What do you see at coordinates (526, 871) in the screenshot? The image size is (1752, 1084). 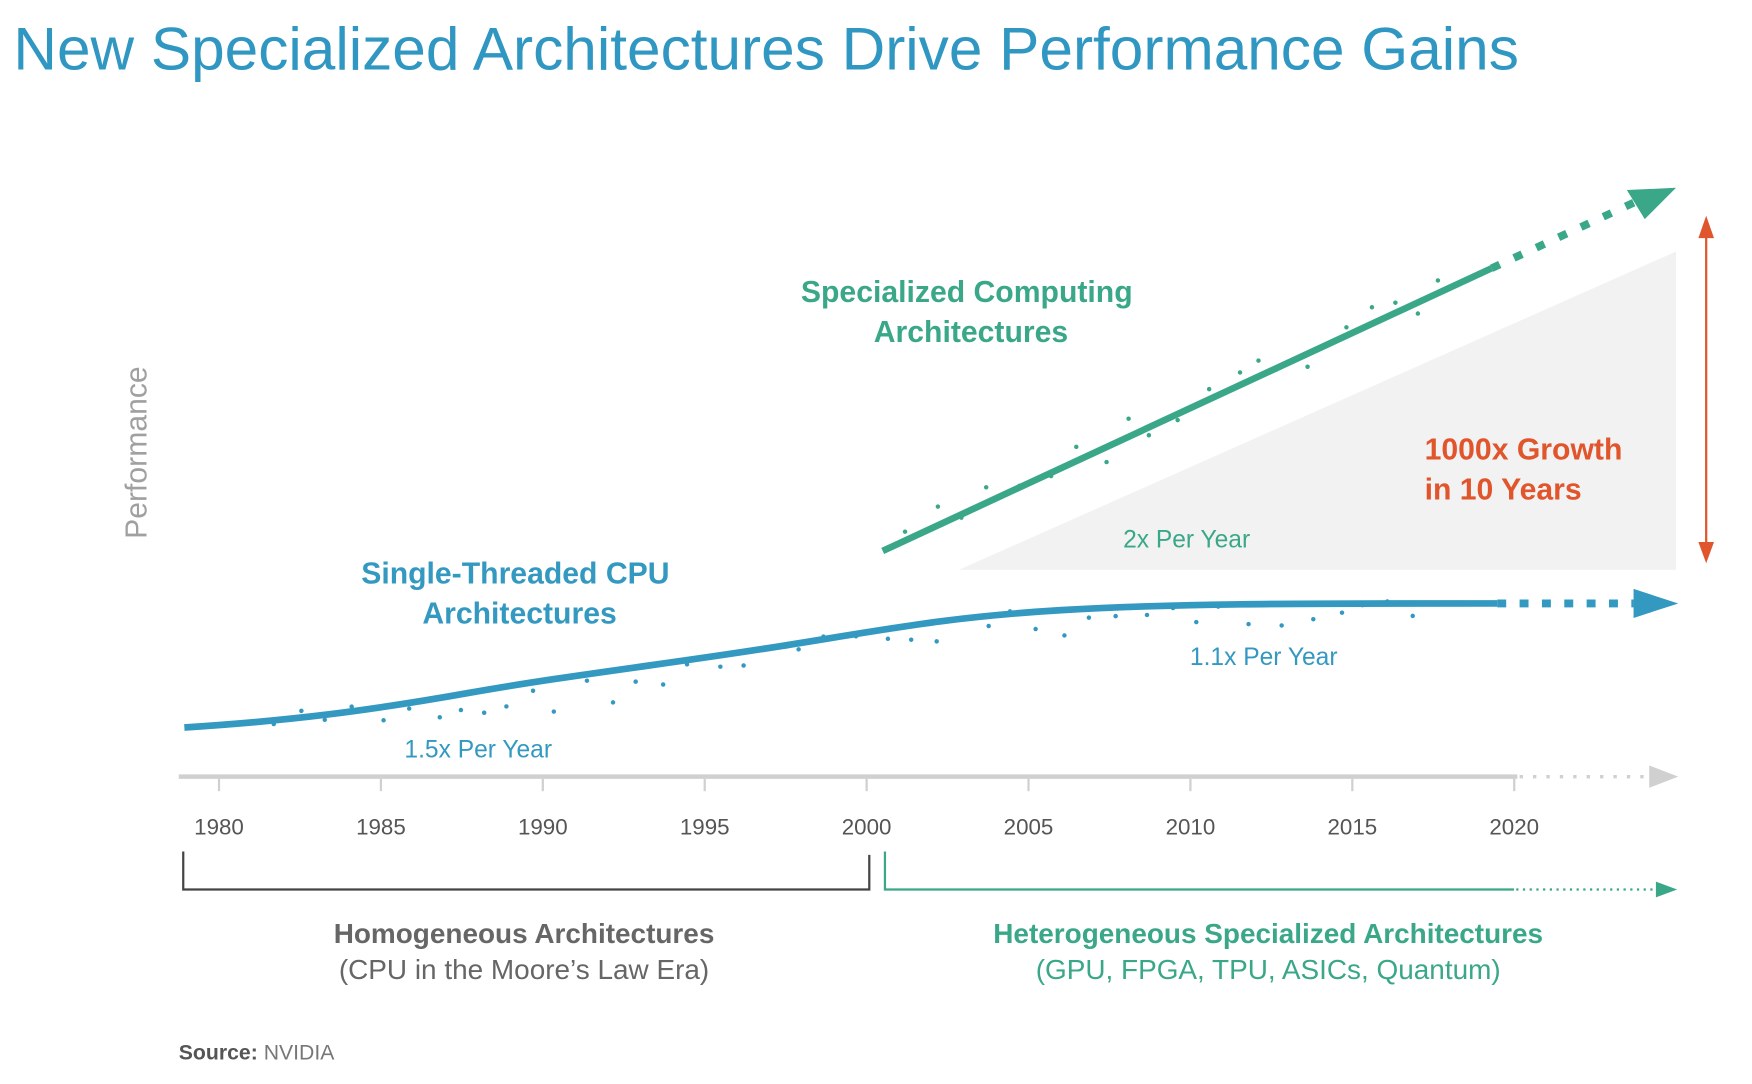 I see `homogeneous-era-bracket` at bounding box center [526, 871].